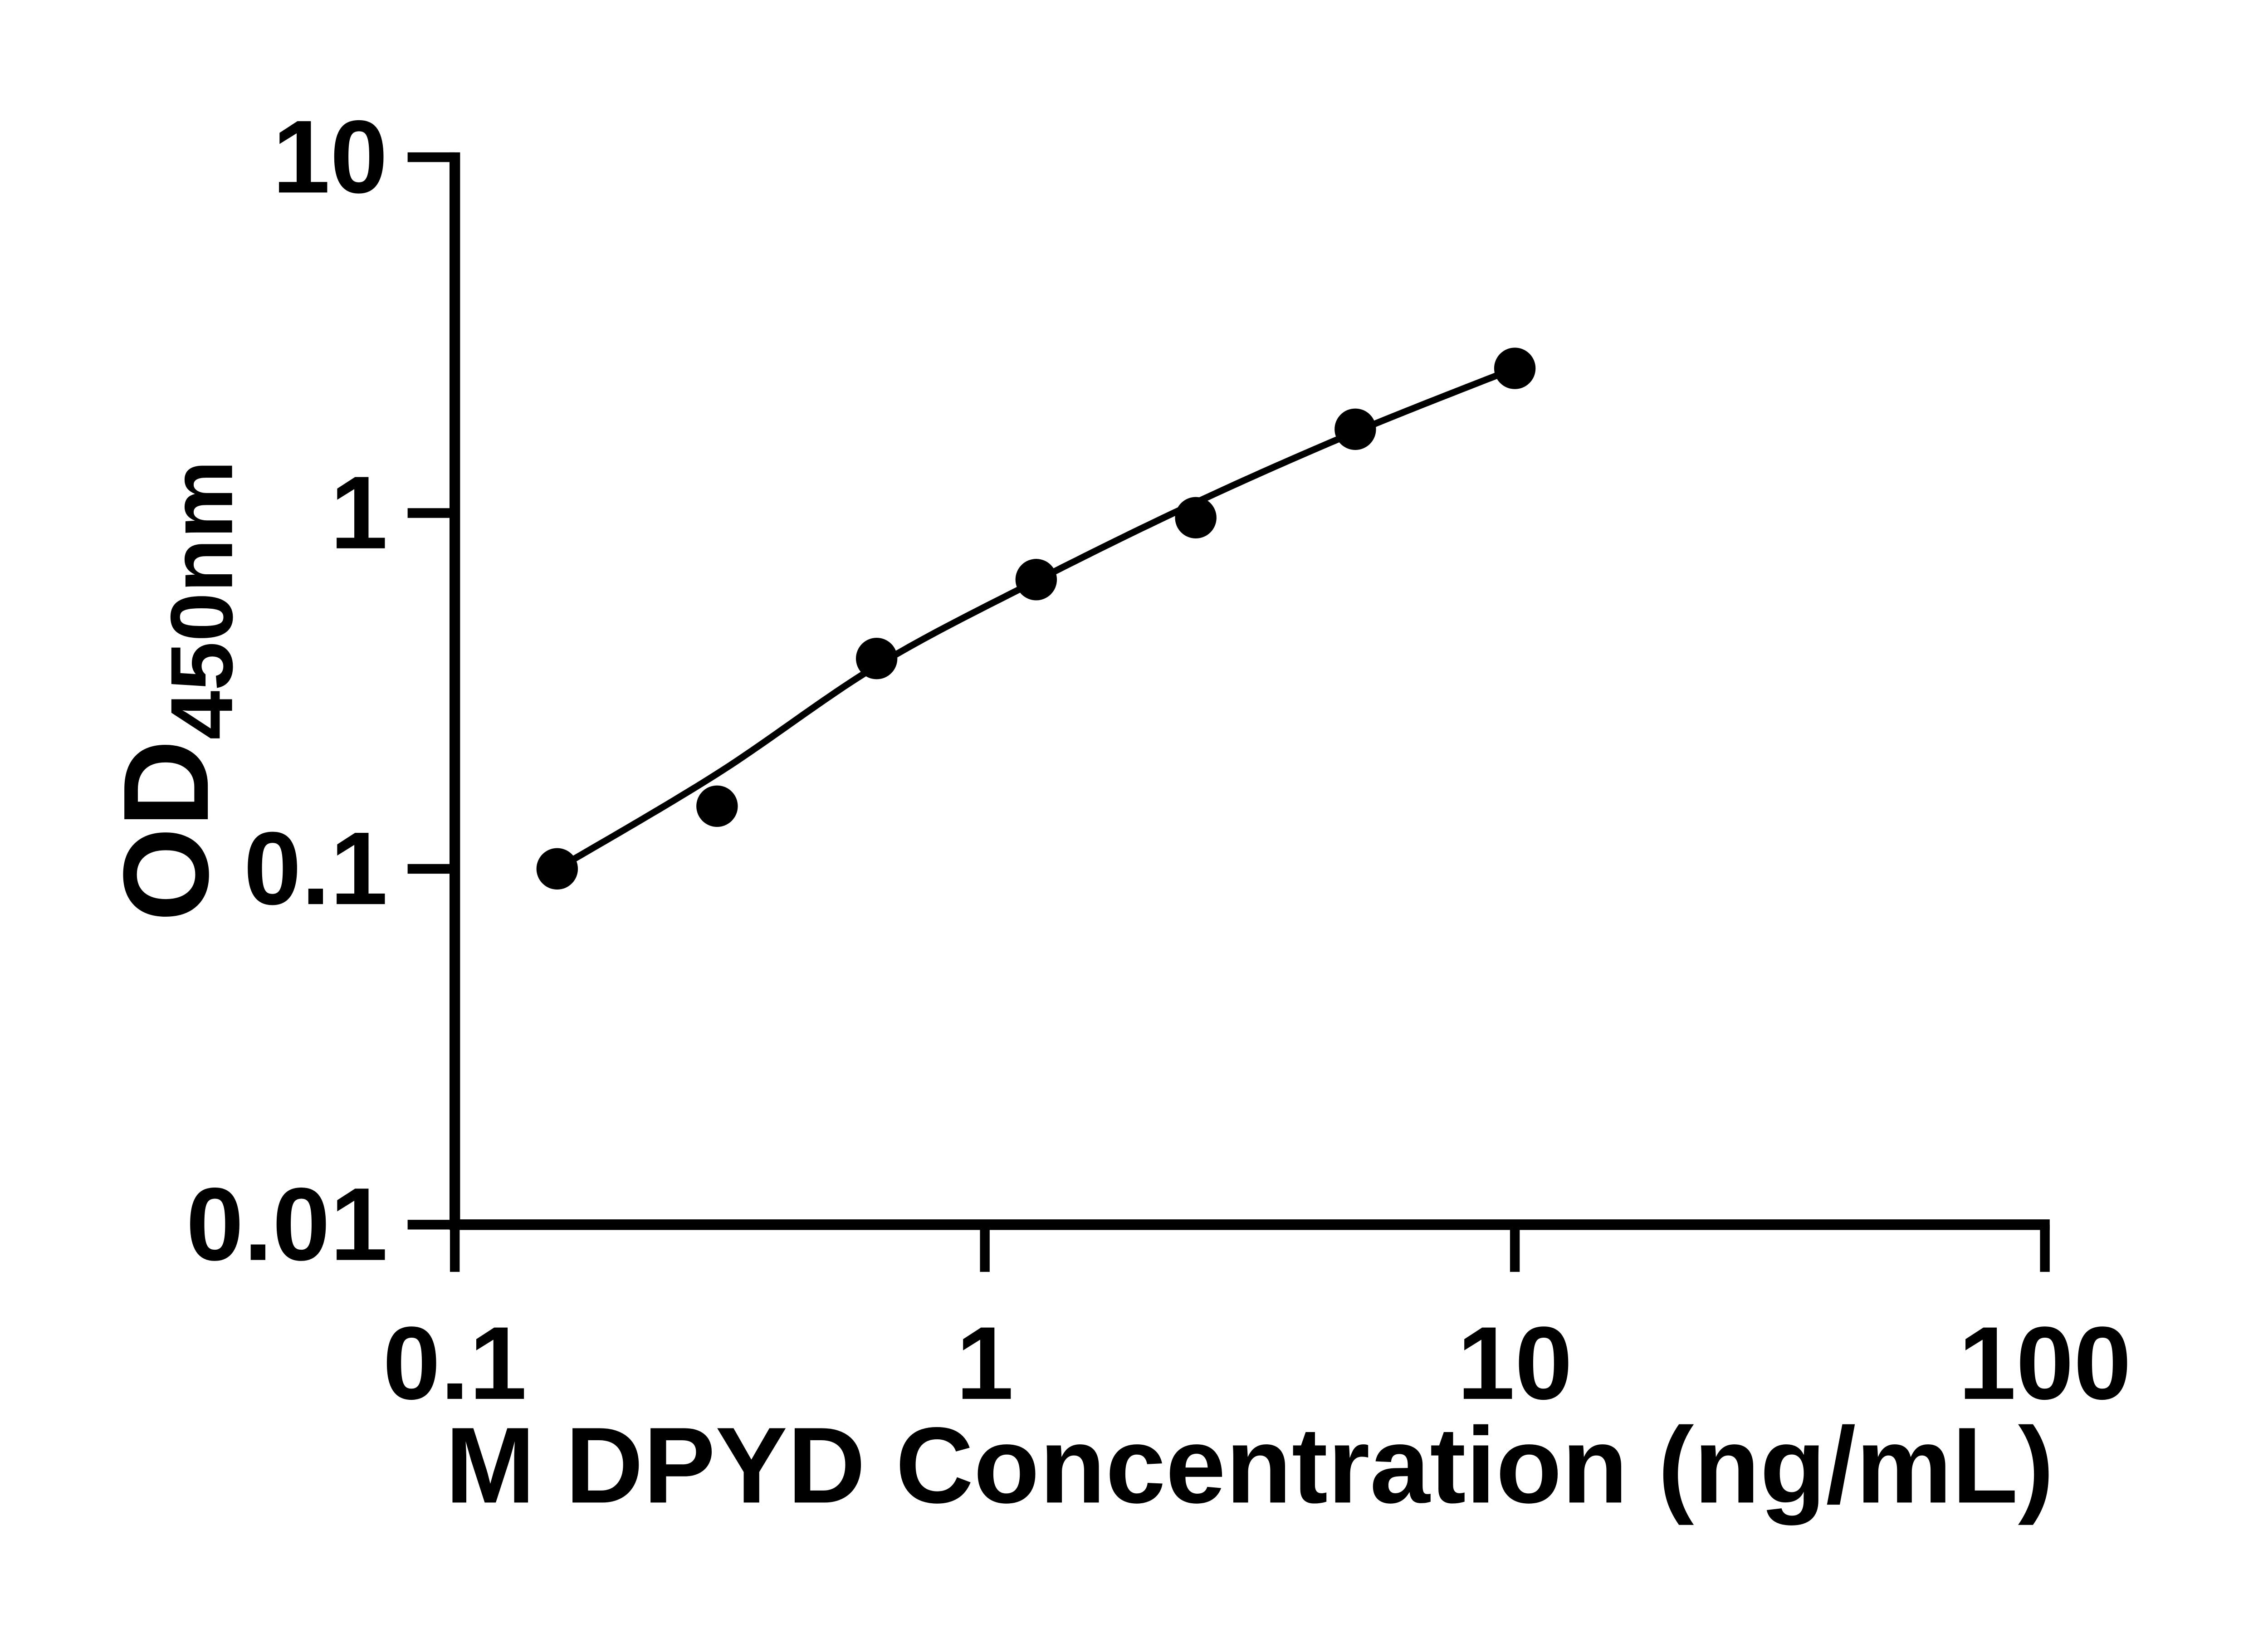  Describe the element at coordinates (166, 831) in the screenshot. I see `y-axis-title-main: OD` at that location.